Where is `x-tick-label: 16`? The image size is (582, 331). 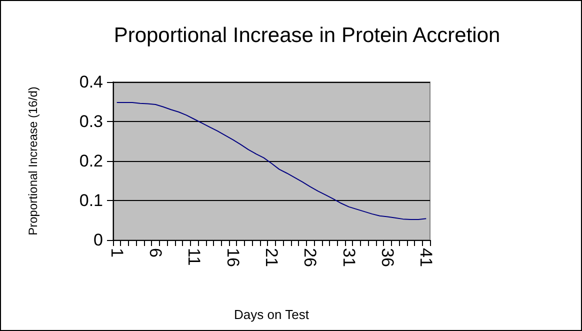 x-tick-label: 16 is located at coordinates (232, 257).